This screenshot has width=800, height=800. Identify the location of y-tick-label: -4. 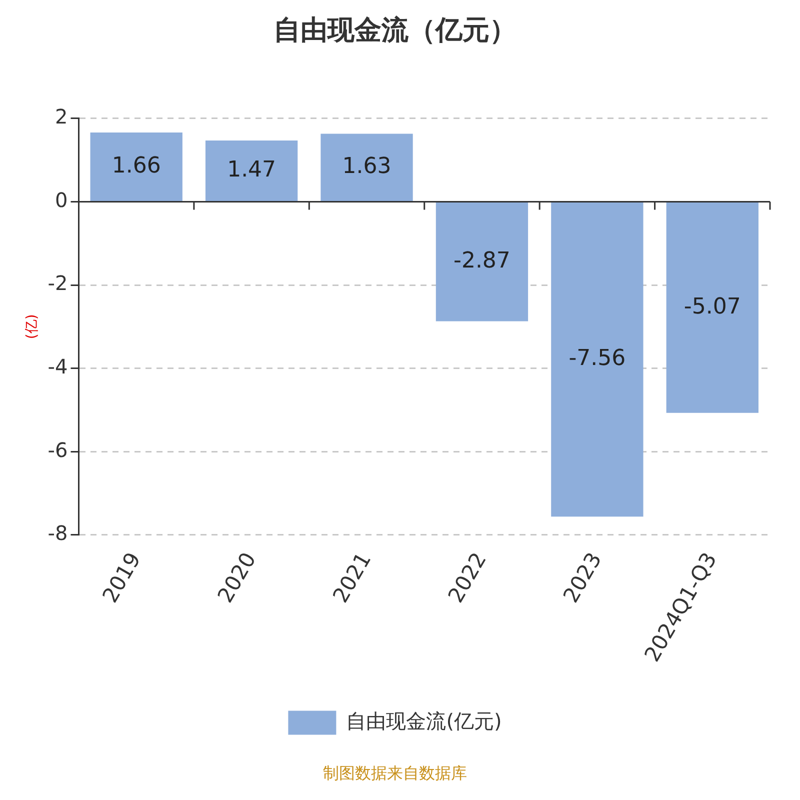
(58, 366).